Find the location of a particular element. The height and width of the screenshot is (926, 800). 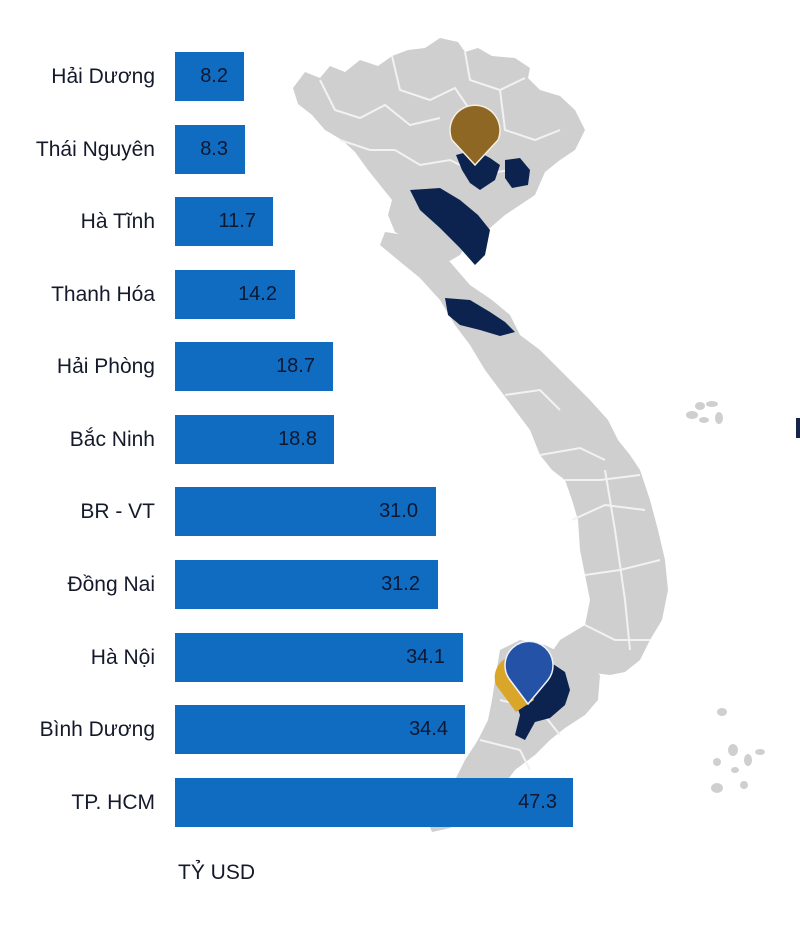

value-label: 31.2 is located at coordinates (400, 584).